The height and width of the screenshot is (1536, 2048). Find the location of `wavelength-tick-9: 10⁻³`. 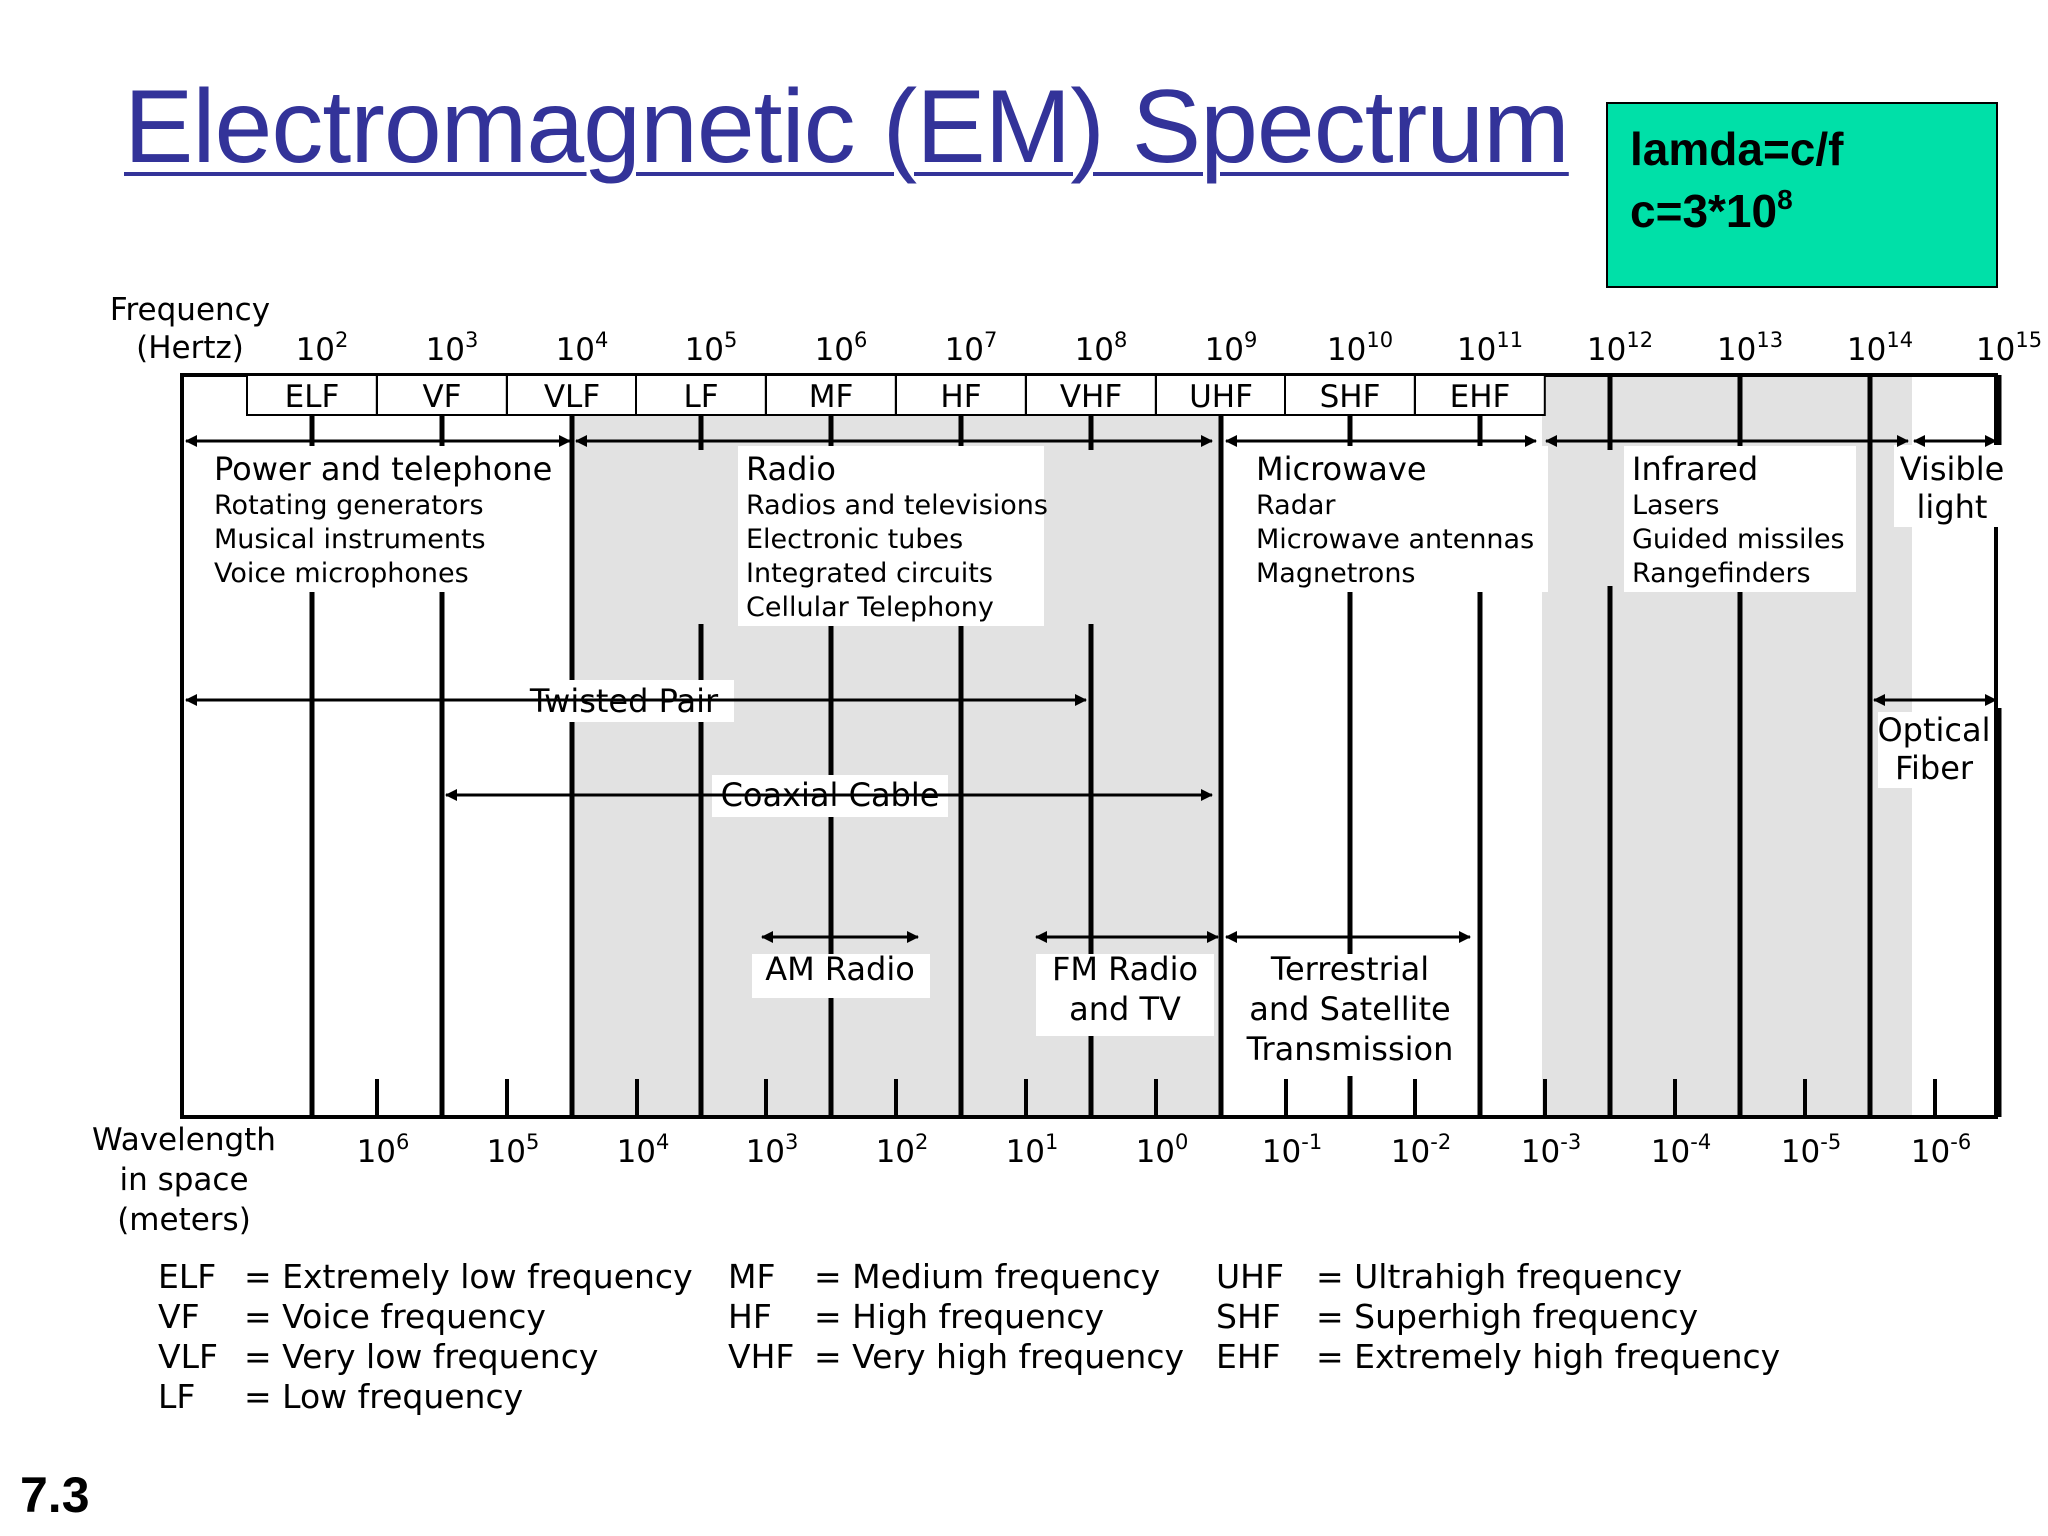

wavelength-tick-9: 10⁻³ is located at coordinates (1551, 1150).